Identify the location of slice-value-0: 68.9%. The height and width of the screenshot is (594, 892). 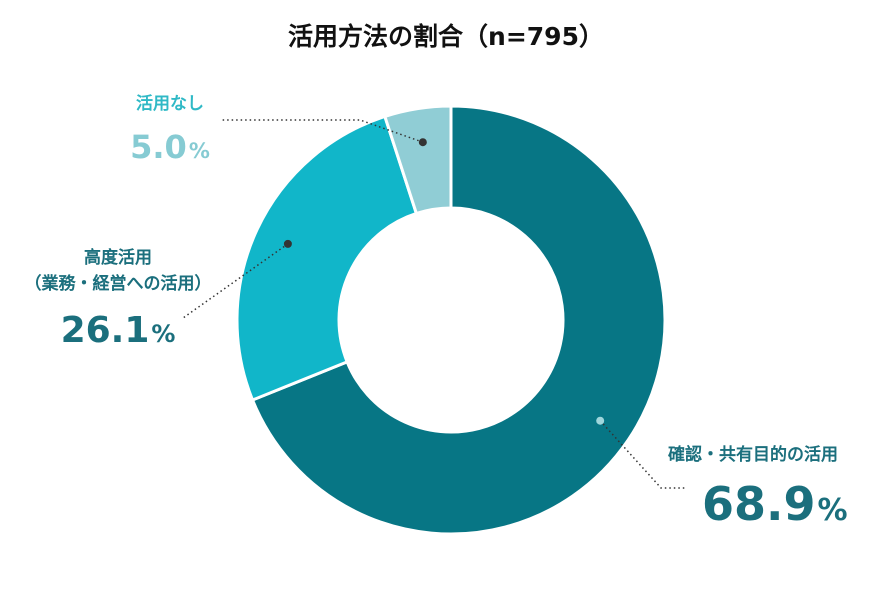
(775, 504).